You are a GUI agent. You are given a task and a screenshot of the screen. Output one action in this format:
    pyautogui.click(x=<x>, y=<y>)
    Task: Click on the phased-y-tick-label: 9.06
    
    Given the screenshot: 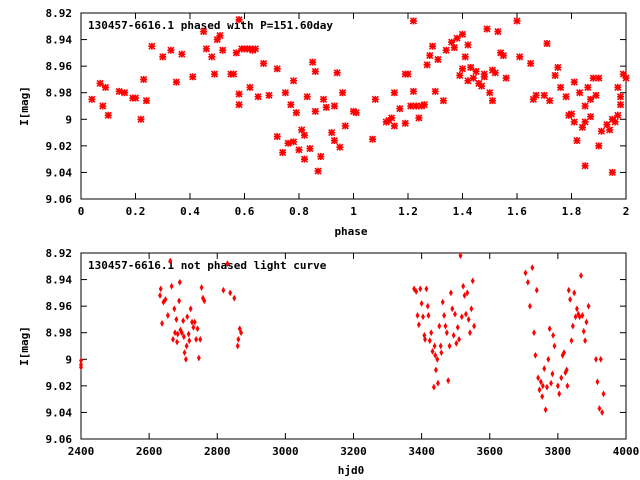 What is the action you would take?
    pyautogui.click(x=59, y=199)
    